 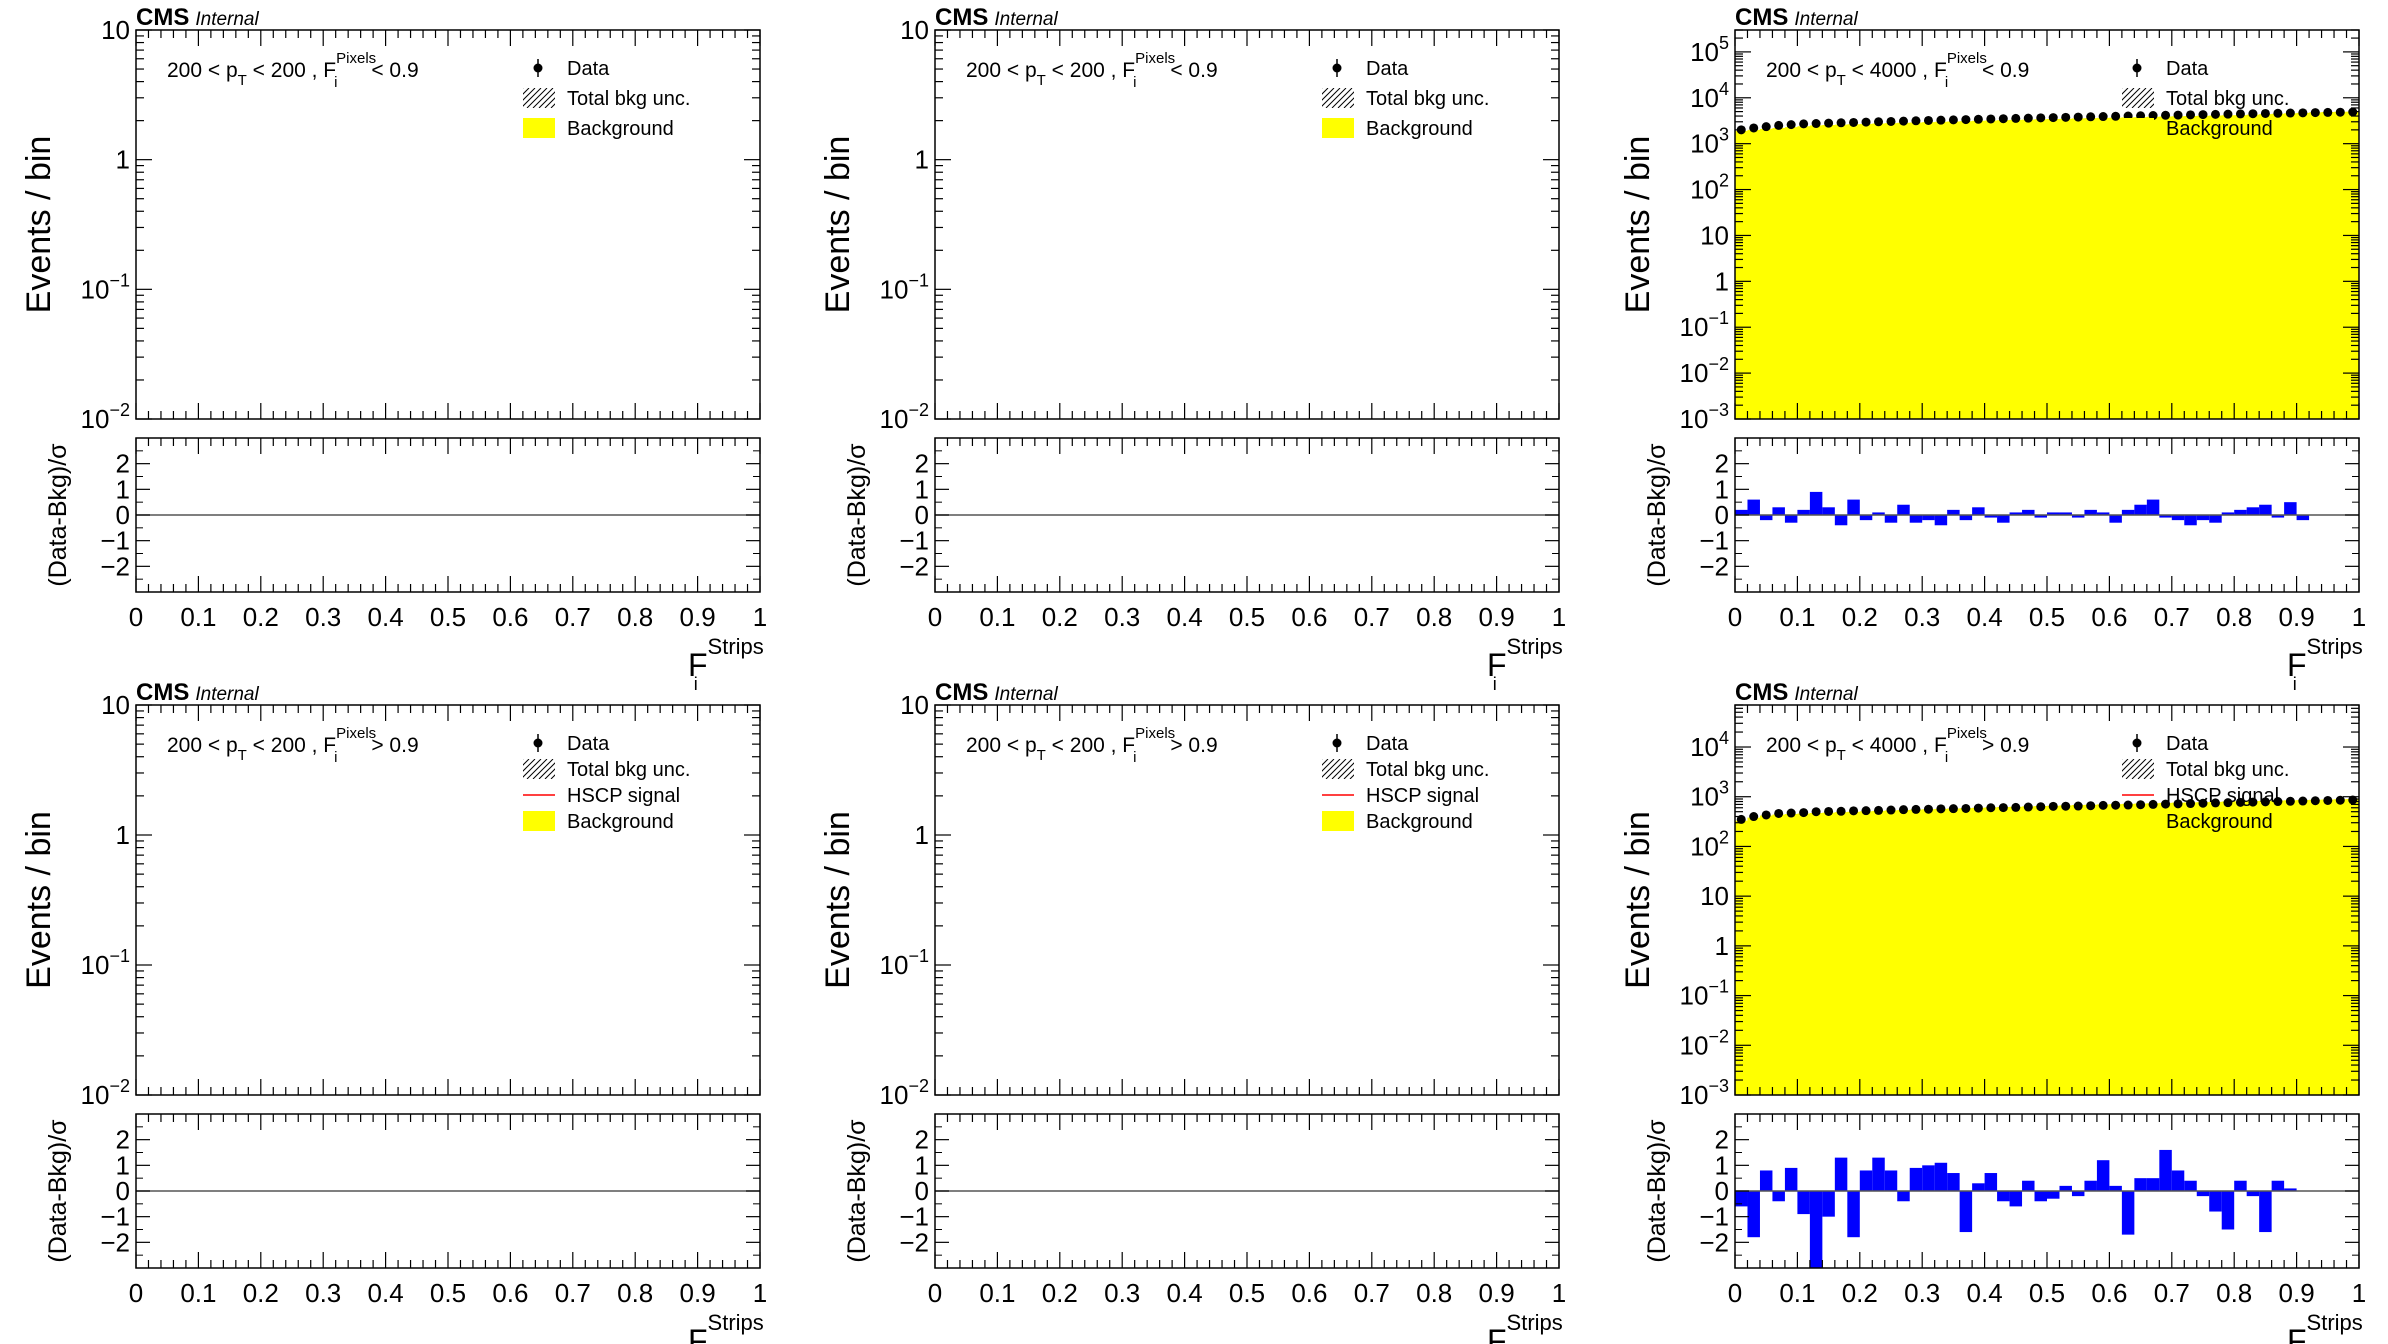 What do you see at coordinates (1704, 417) in the screenshot?
I see `y-tick-label: 10⁻³` at bounding box center [1704, 417].